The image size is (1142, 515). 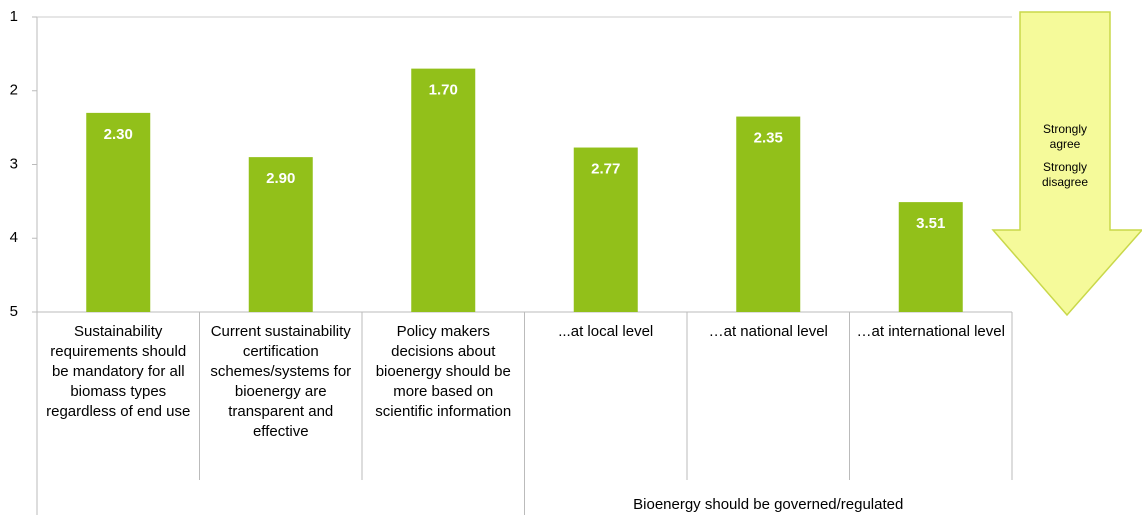 What do you see at coordinates (280, 178) in the screenshot?
I see `value-label: 2.90` at bounding box center [280, 178].